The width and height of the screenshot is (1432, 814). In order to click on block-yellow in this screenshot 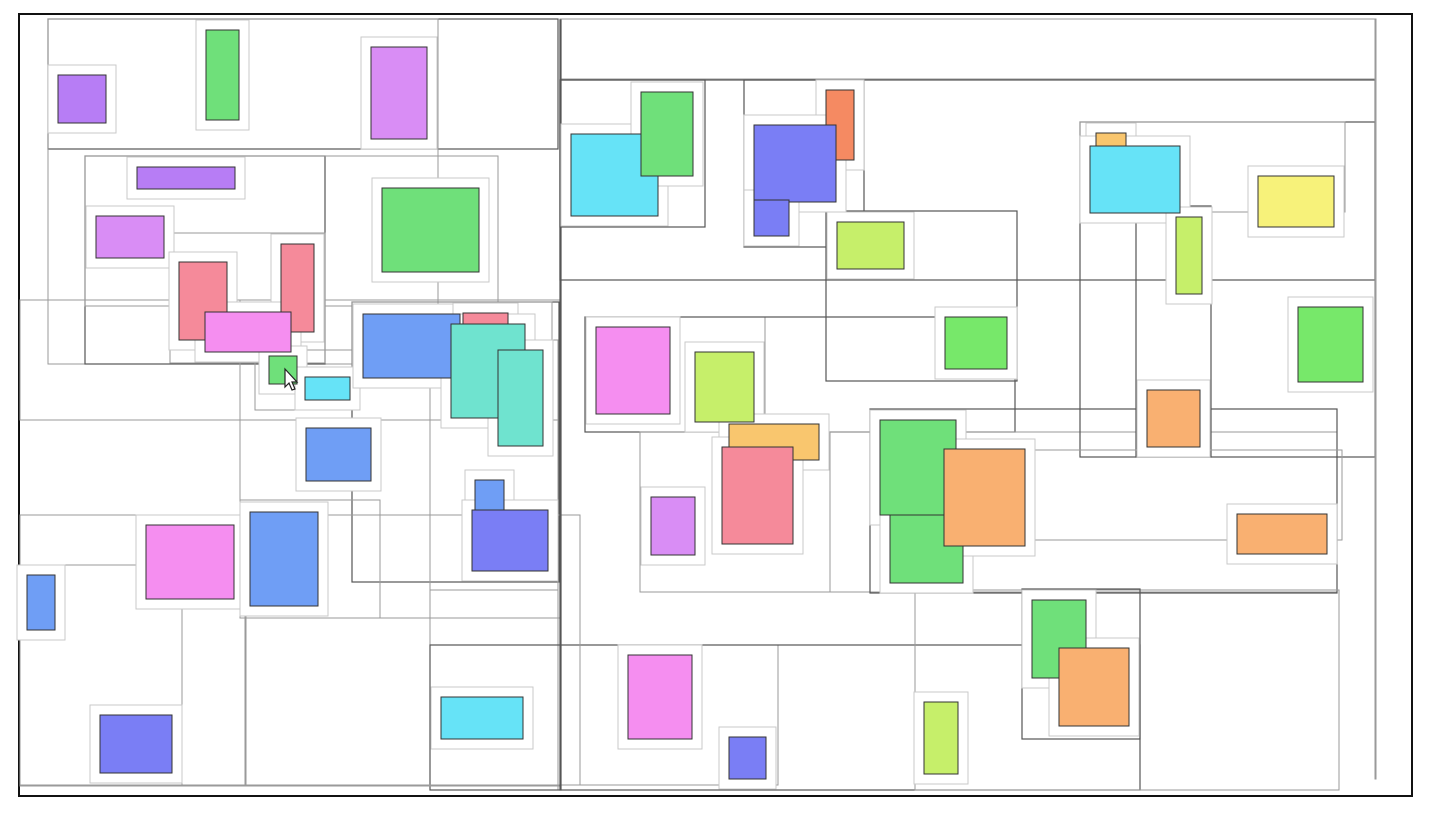, I will do `click(1296, 201)`.